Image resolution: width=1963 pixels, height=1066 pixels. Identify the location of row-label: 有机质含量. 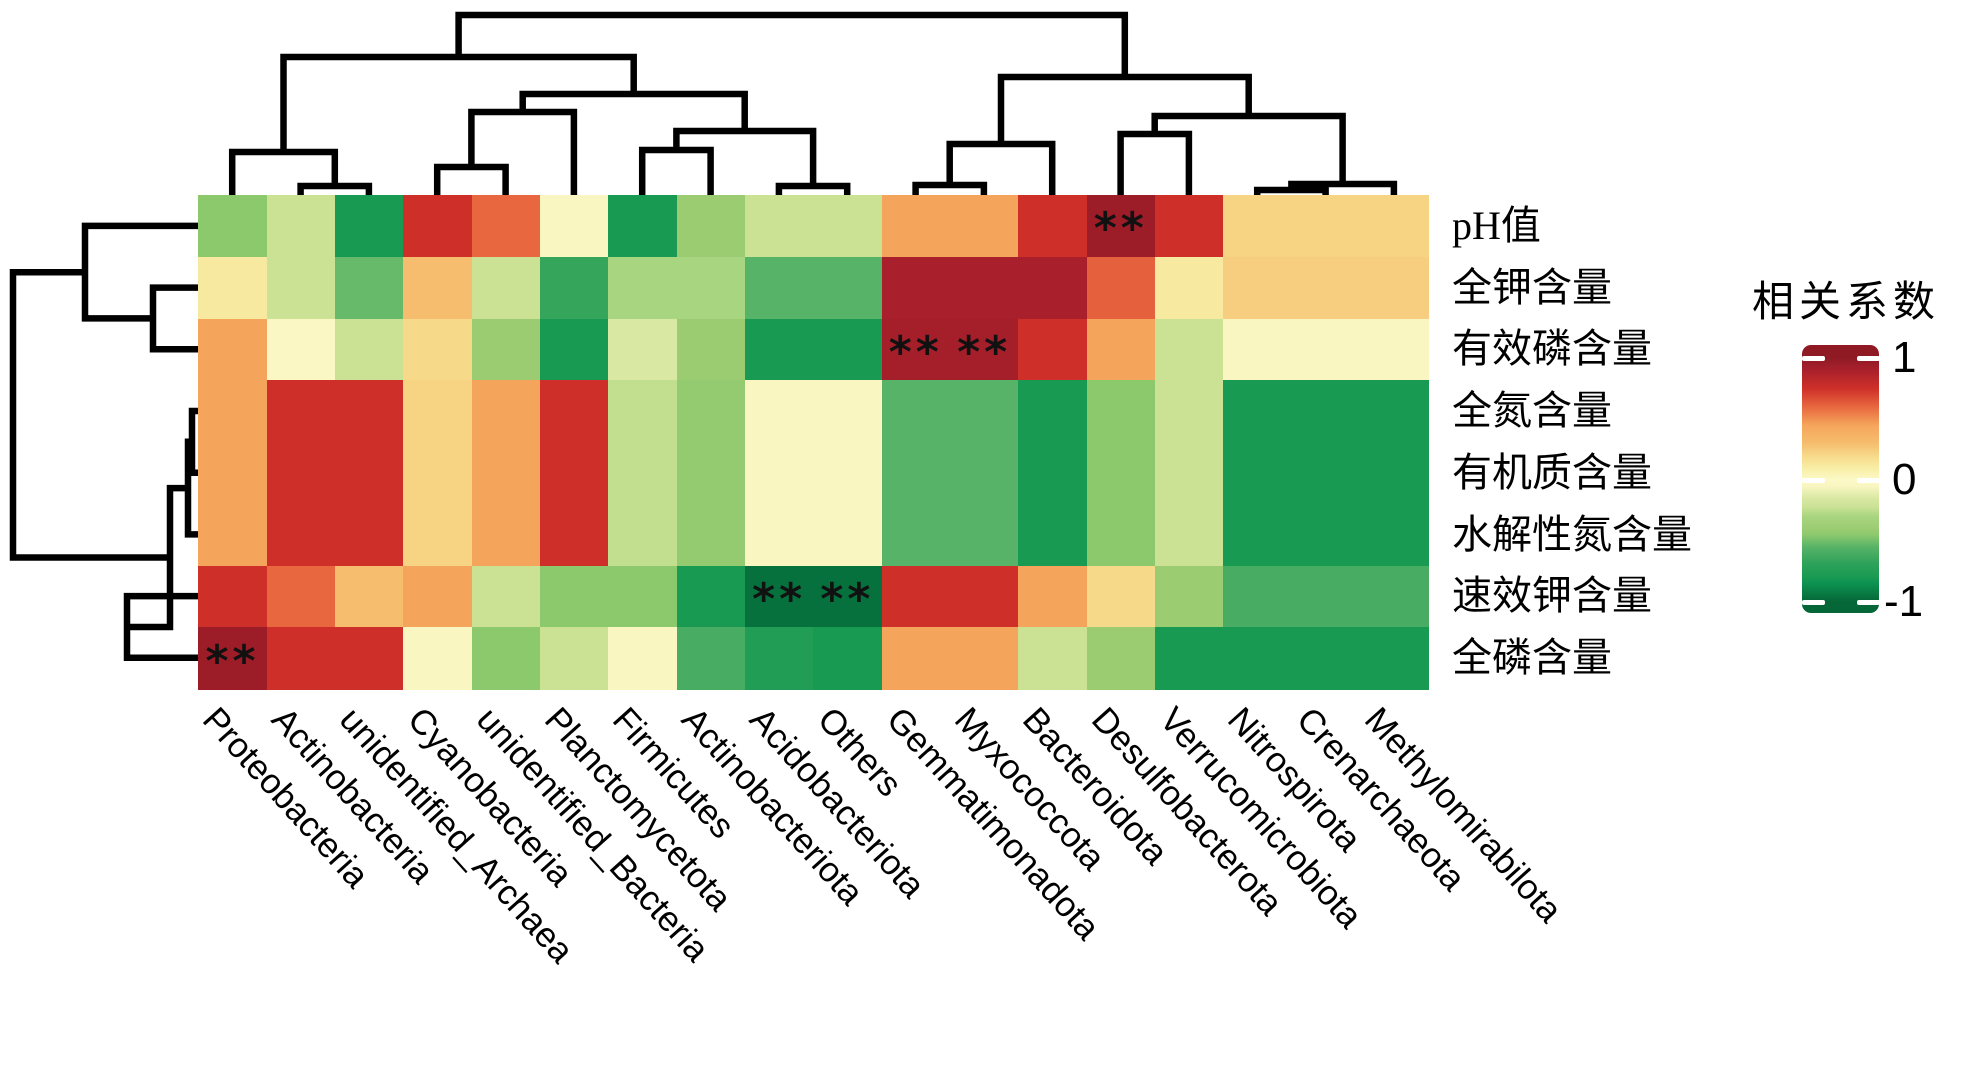
(1552, 472).